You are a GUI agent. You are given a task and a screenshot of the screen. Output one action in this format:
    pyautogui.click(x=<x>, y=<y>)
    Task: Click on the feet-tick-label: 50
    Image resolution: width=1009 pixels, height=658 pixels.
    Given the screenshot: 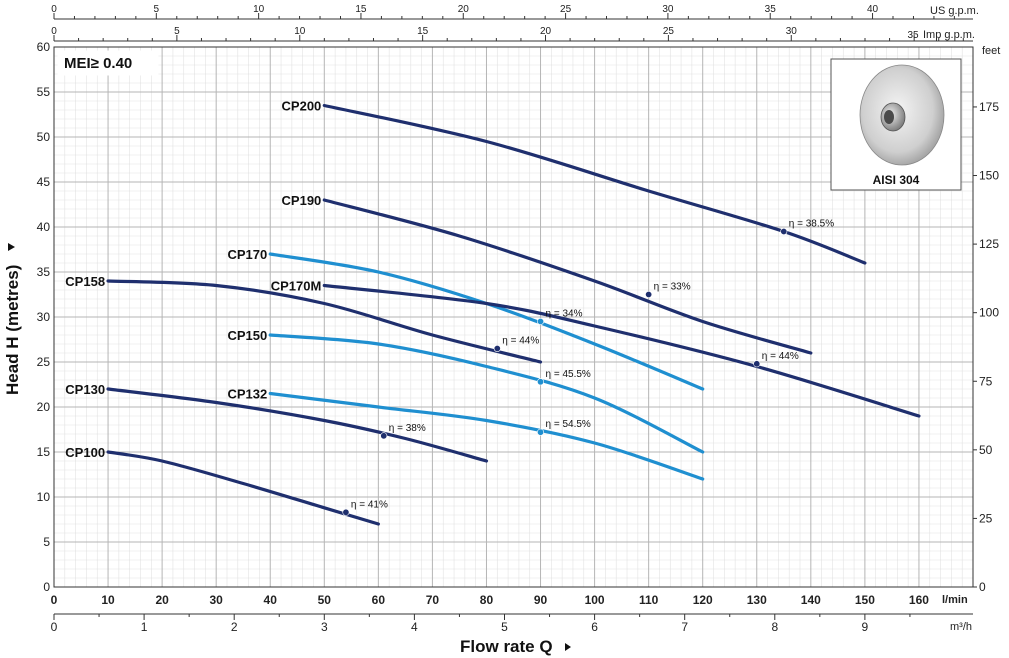 What is the action you would take?
    pyautogui.click(x=986, y=450)
    